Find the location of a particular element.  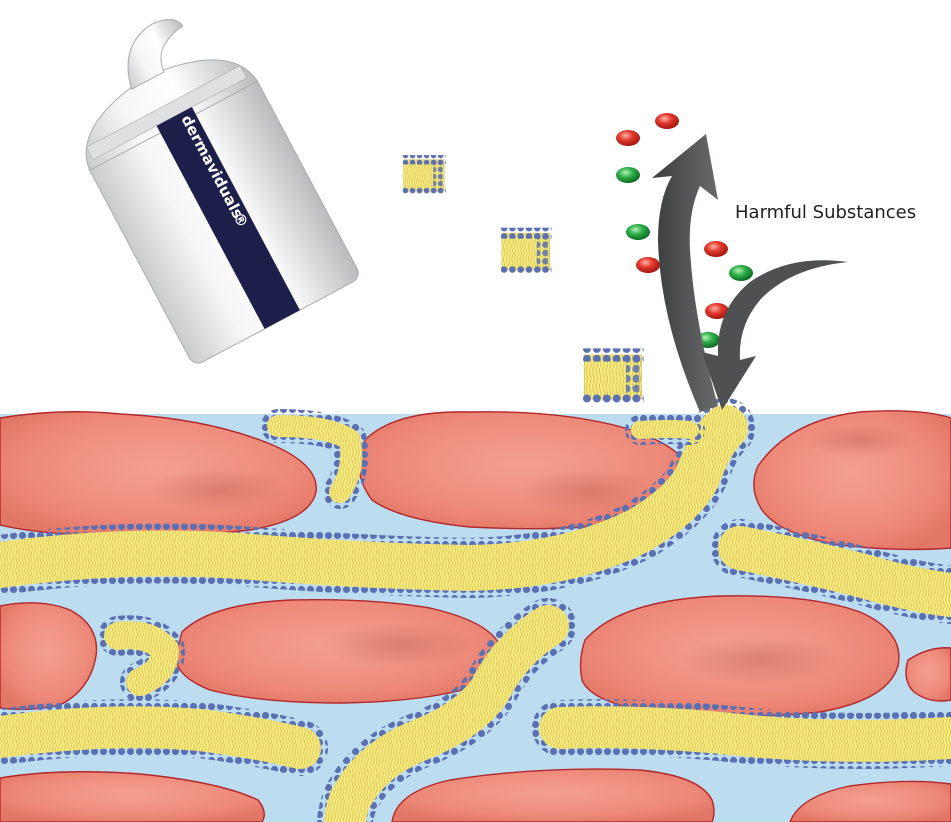

arrow-up is located at coordinates (685, 273).